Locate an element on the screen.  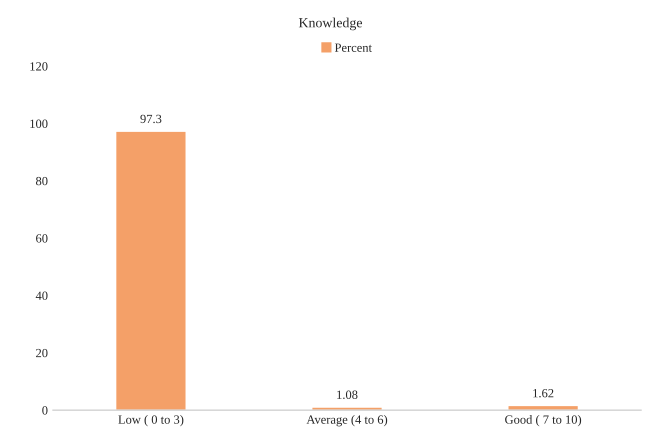
y-tick-label: 80 is located at coordinates (42, 181).